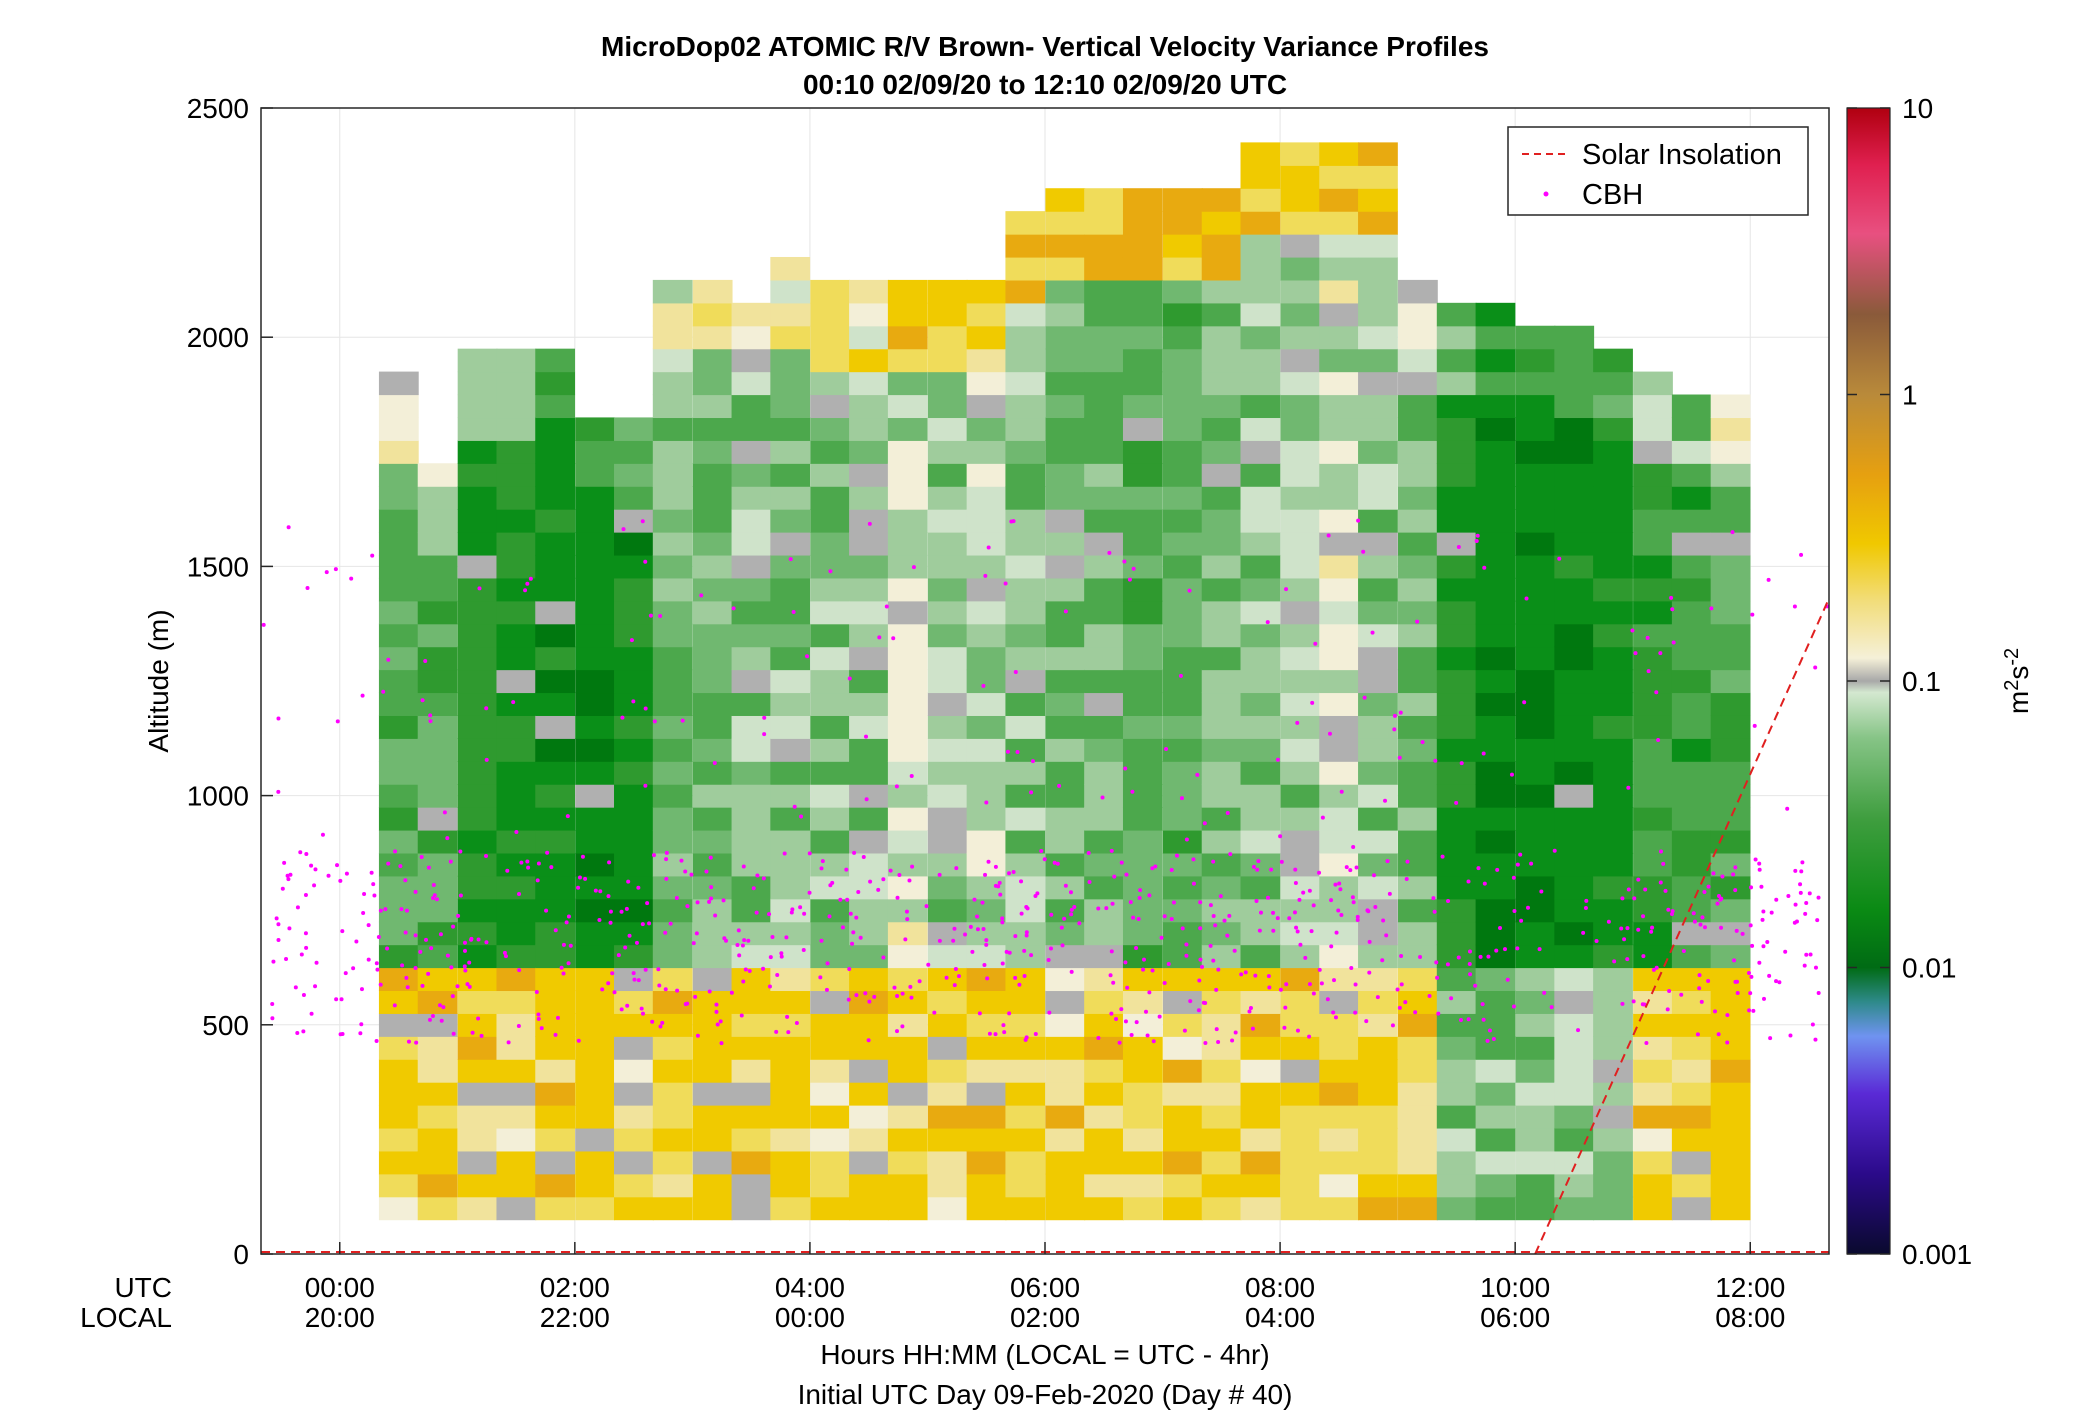 This screenshot has height=1424, width=2098. What do you see at coordinates (1910, 395) in the screenshot?
I see `colorbar-tick-label: 1` at bounding box center [1910, 395].